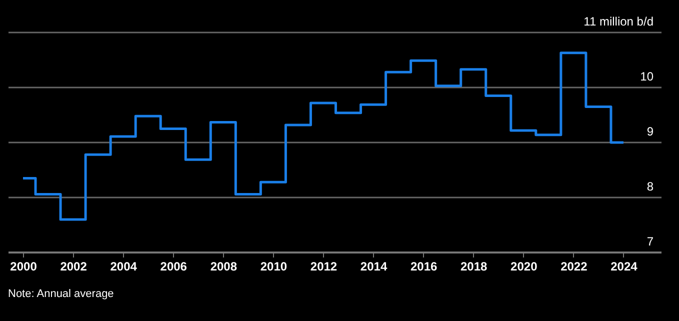 This screenshot has width=679, height=321. What do you see at coordinates (124, 267) in the screenshot?
I see `x-tick-label: 2004` at bounding box center [124, 267].